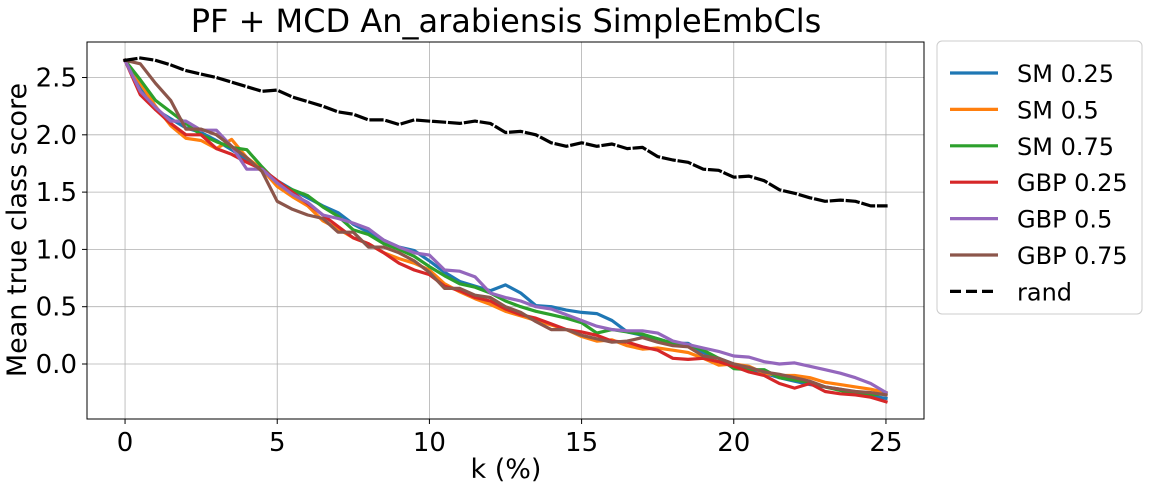 The width and height of the screenshot is (1149, 489). I want to click on y-axis-label: Mean true class score, so click(17, 230).